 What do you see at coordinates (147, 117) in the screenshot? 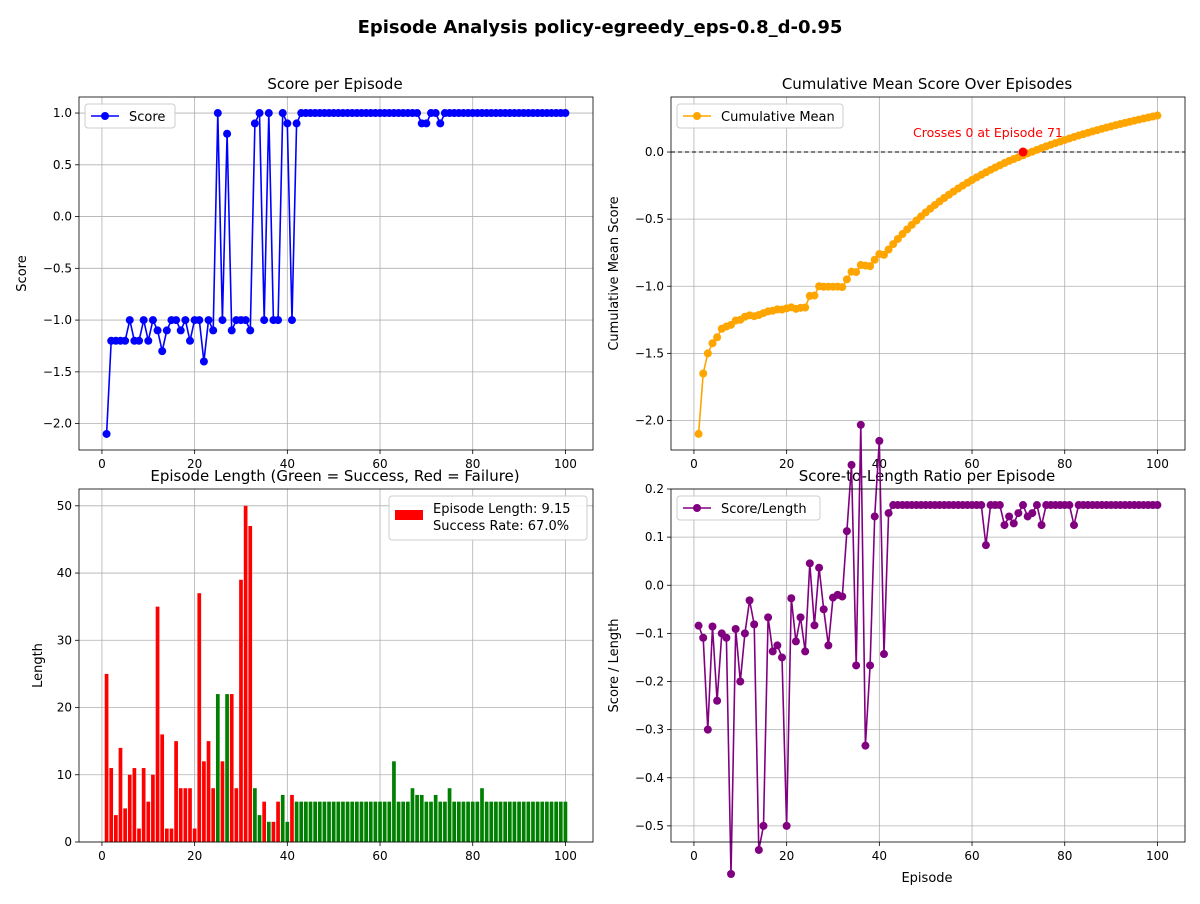
I see `legend-label: Score` at bounding box center [147, 117].